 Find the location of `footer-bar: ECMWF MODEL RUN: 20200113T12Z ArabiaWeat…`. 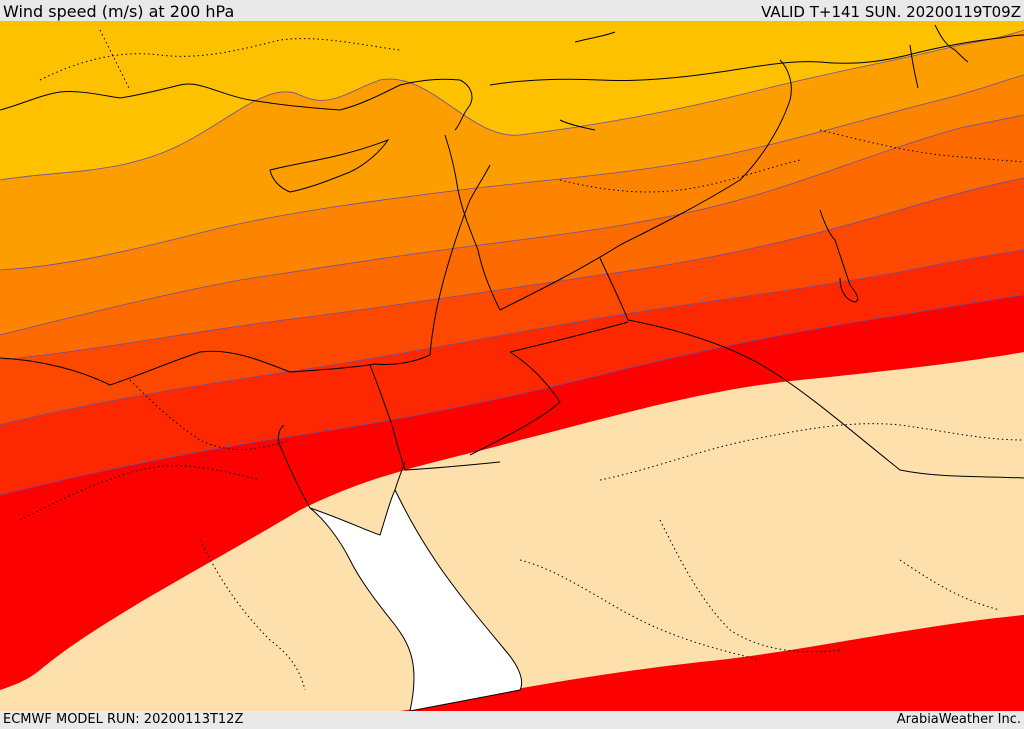

footer-bar: ECMWF MODEL RUN: 20200113T12Z ArabiaWeat… is located at coordinates (512, 720).